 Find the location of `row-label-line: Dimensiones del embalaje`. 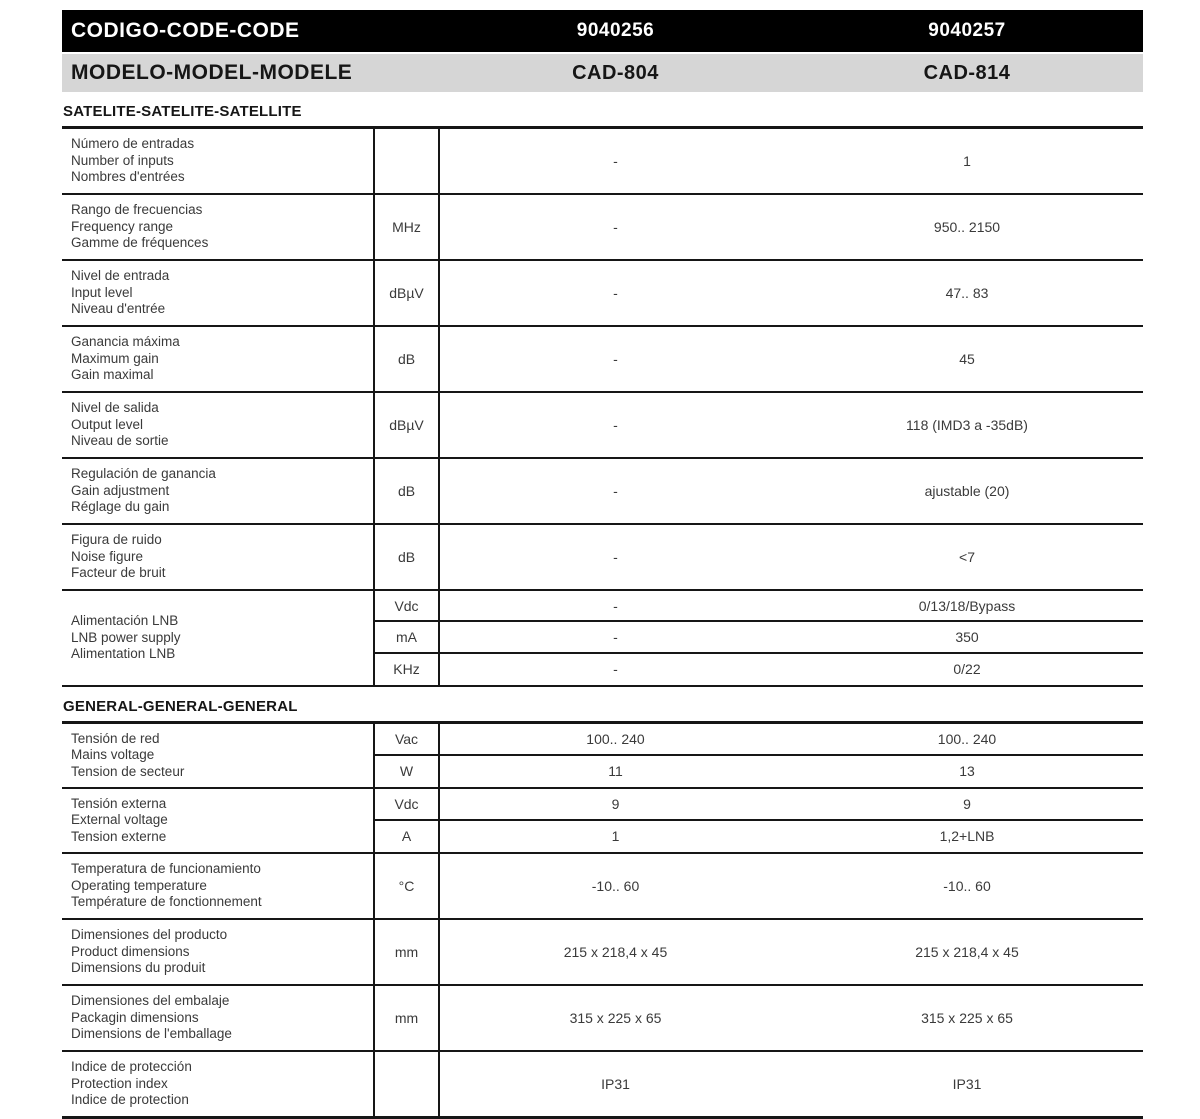

row-label-line: Dimensiones del embalaje is located at coordinates (150, 1001).